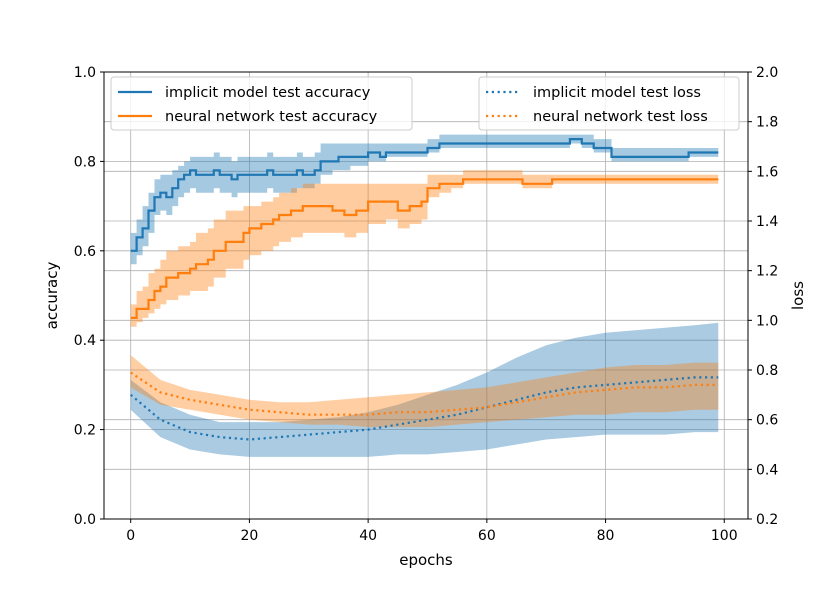 The image size is (830, 593). What do you see at coordinates (487, 536) in the screenshot?
I see `x-tick-label: 60` at bounding box center [487, 536].